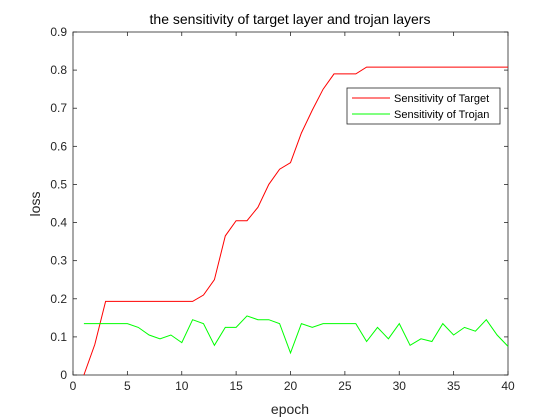 This screenshot has width=560, height=420. I want to click on y-tick-label: 0.3, so click(58, 261).